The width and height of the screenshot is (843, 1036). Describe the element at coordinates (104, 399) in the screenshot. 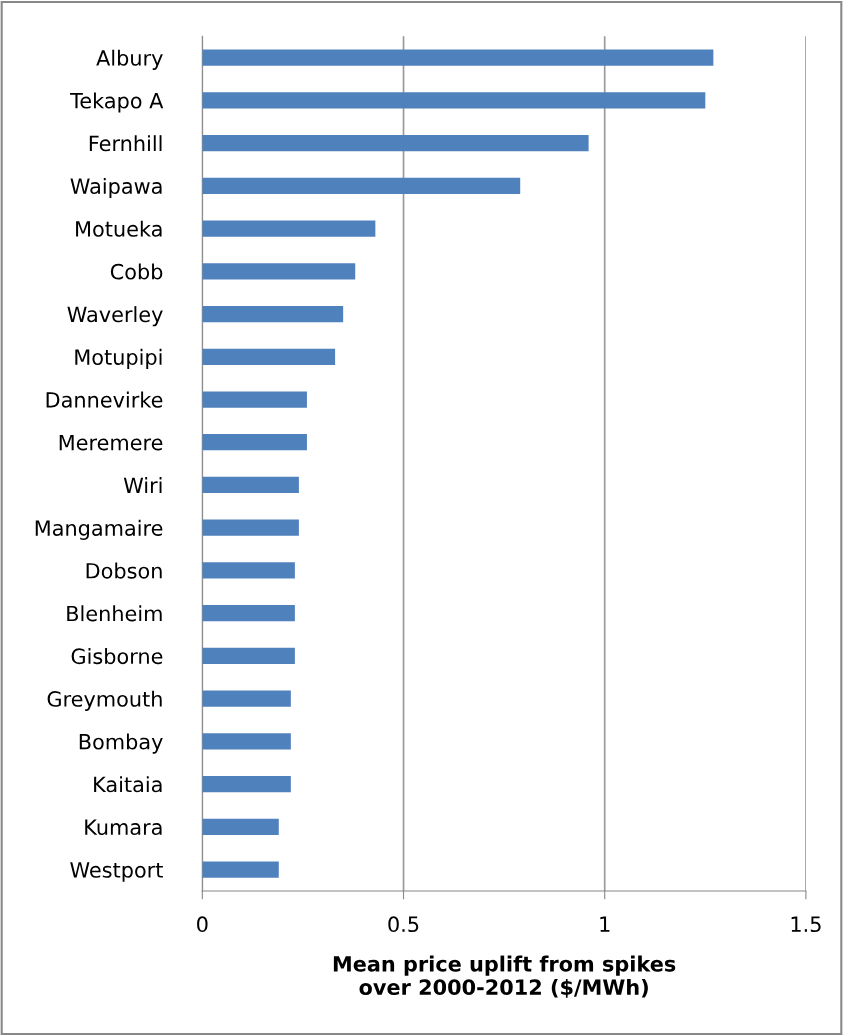

I see `y-tick-label: Dannevirke` at that location.